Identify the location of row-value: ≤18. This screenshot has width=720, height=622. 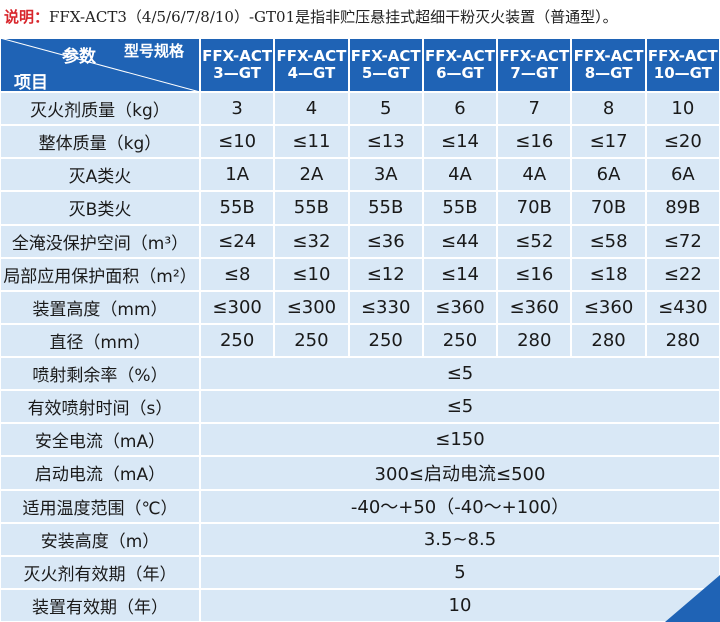
(608, 274).